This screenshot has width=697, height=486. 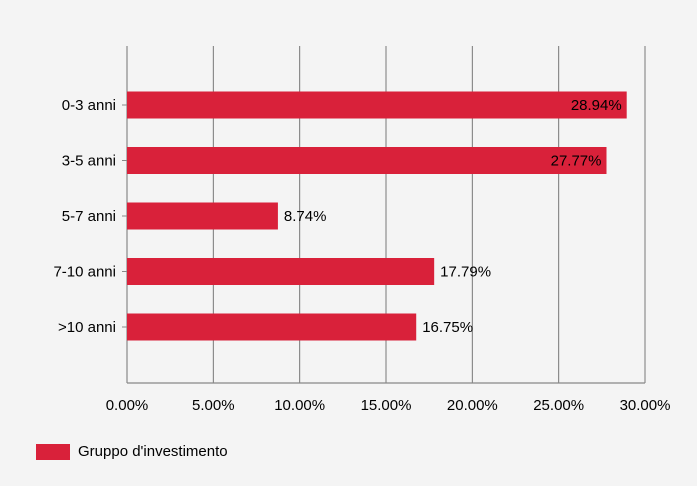 I want to click on x-tick-label: 20.00%, so click(x=472, y=405).